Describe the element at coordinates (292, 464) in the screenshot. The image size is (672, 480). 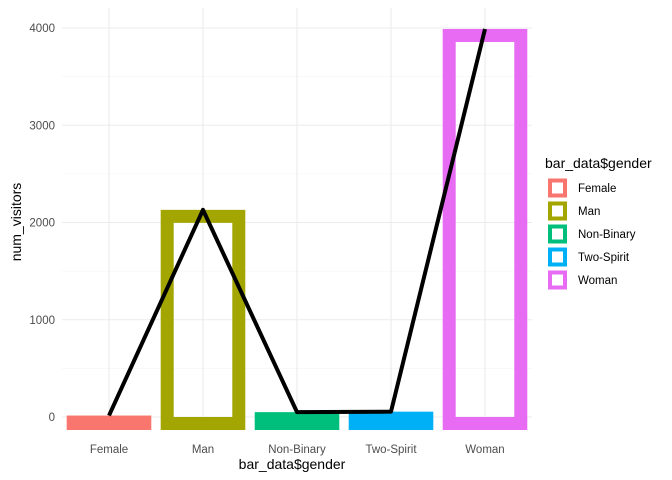
I see `x-axis-title: bar_data$gender` at that location.